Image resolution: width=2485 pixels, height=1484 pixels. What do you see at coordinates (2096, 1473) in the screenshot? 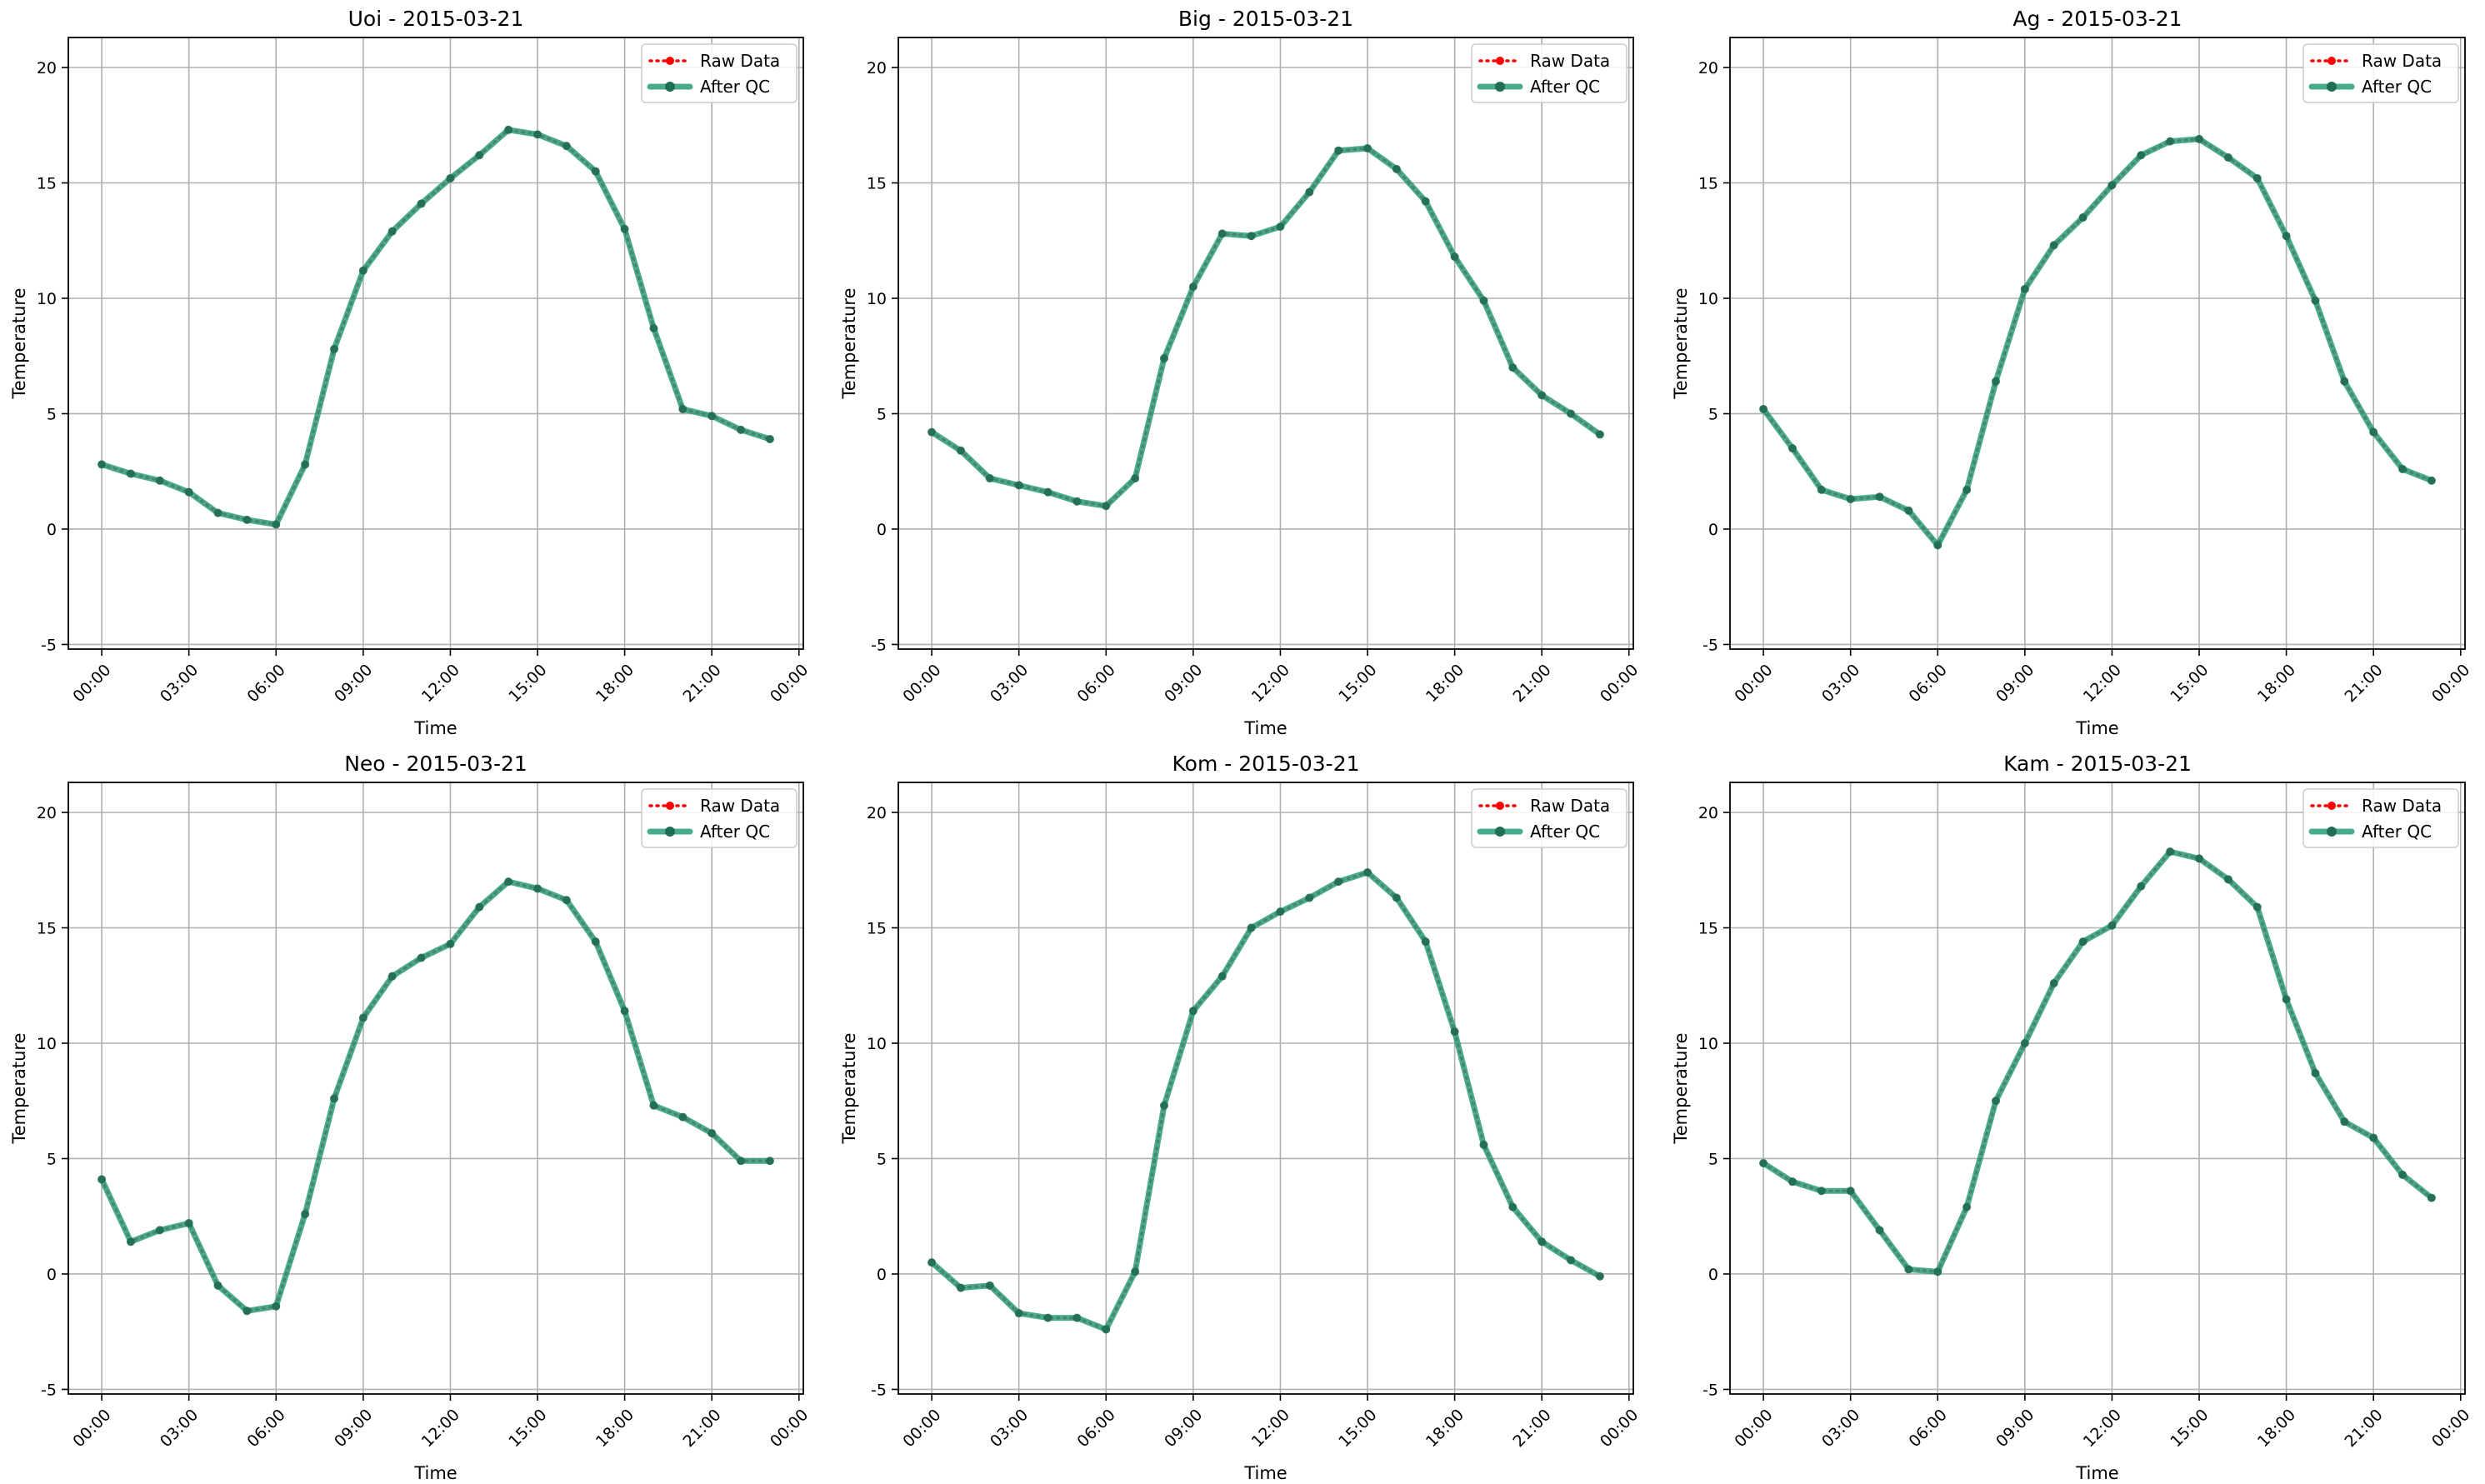
I see `x-axis-label: Time` at bounding box center [2096, 1473].